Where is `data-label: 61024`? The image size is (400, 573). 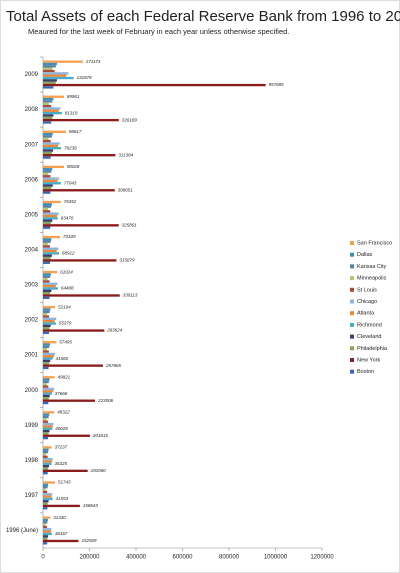
data-label: 61024 is located at coordinates (66, 271).